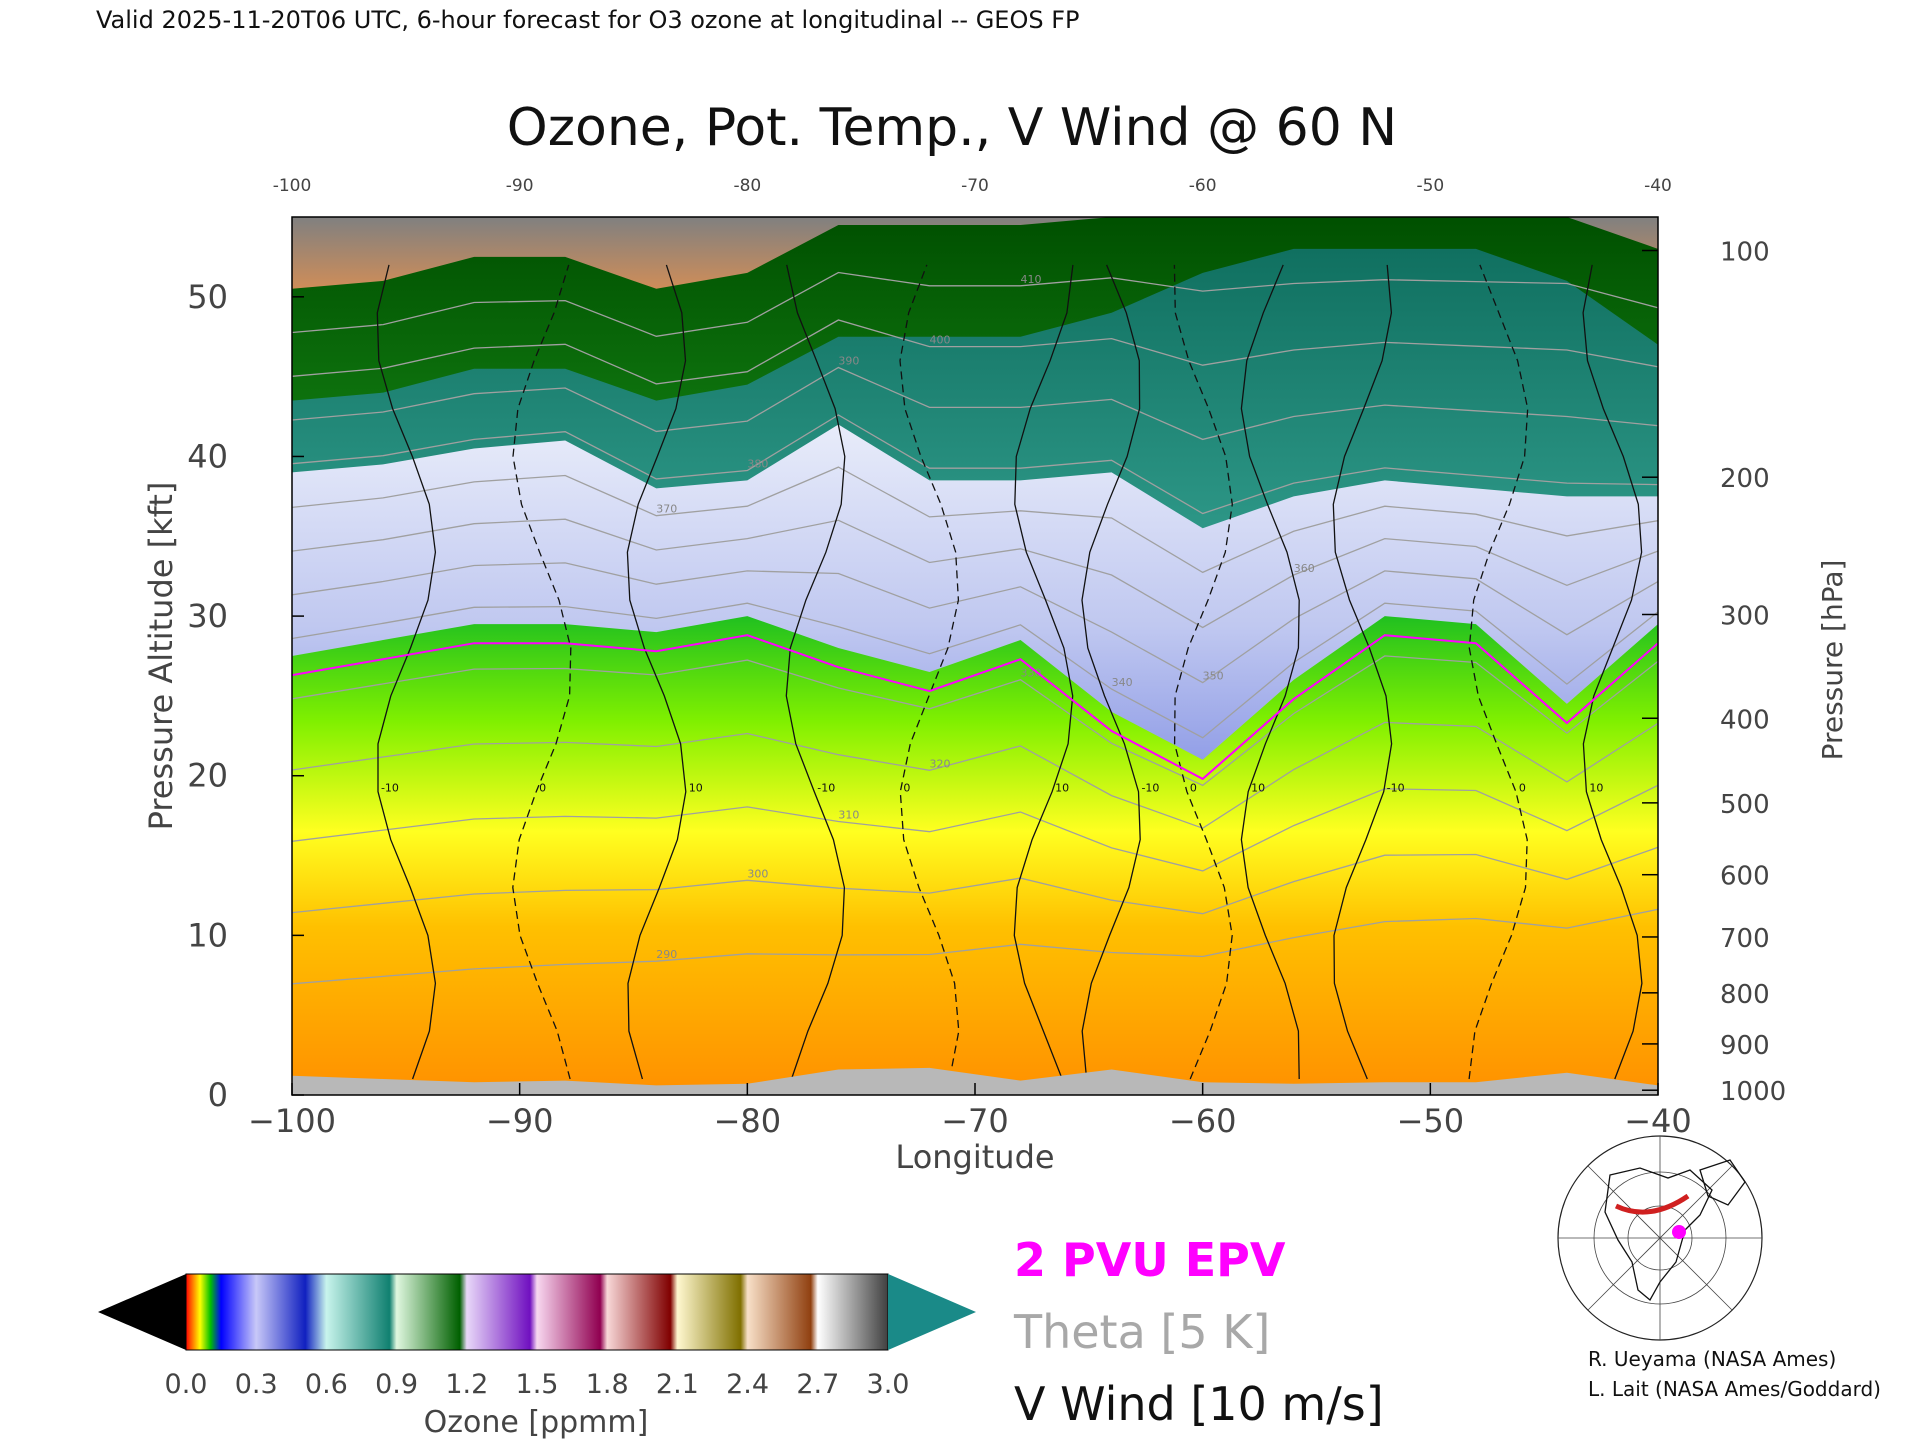 The width and height of the screenshot is (1920, 1440). I want to click on colorbar-ticks: 0.0 0.3 0.6 0.9 1.2 1.5 1.8 2.1 2.4 2.7 3.0, so click(537, 1384).